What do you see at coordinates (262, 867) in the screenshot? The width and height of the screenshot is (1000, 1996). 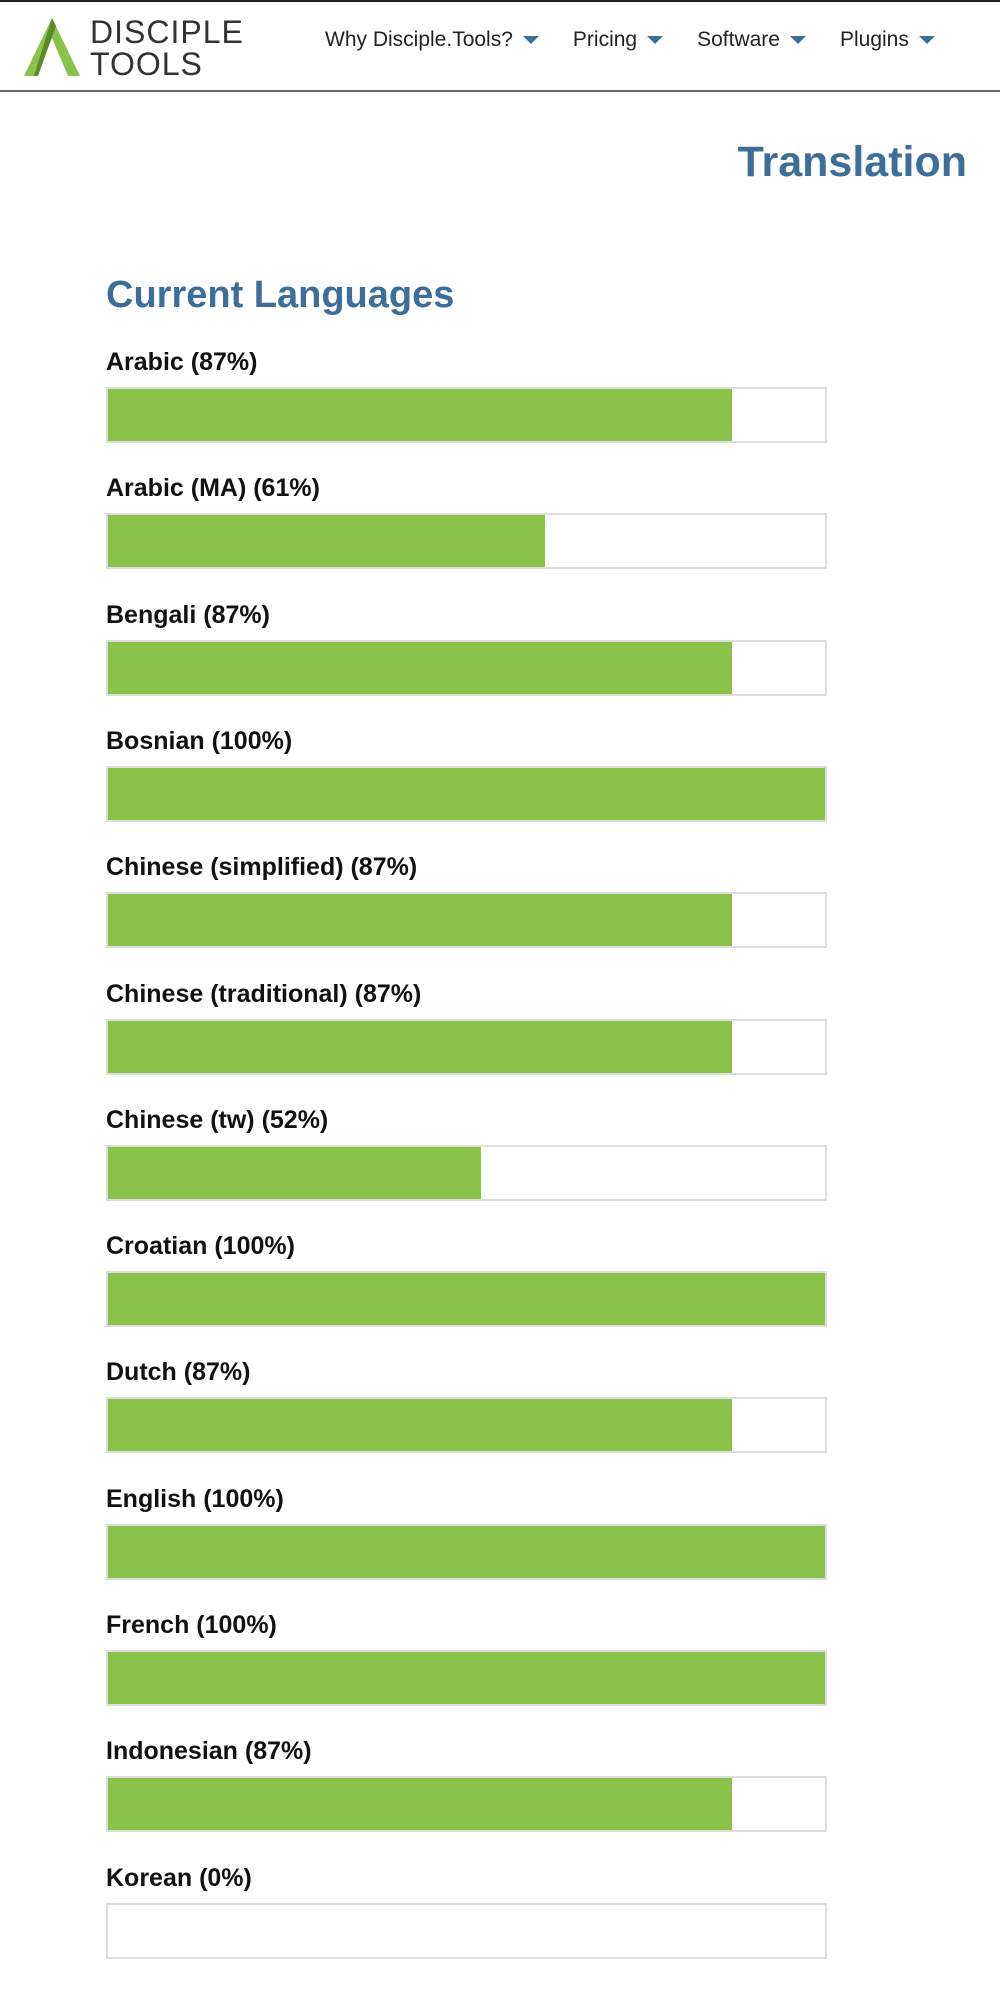 I see `language-label: Chinese (simplified) (87%)` at bounding box center [262, 867].